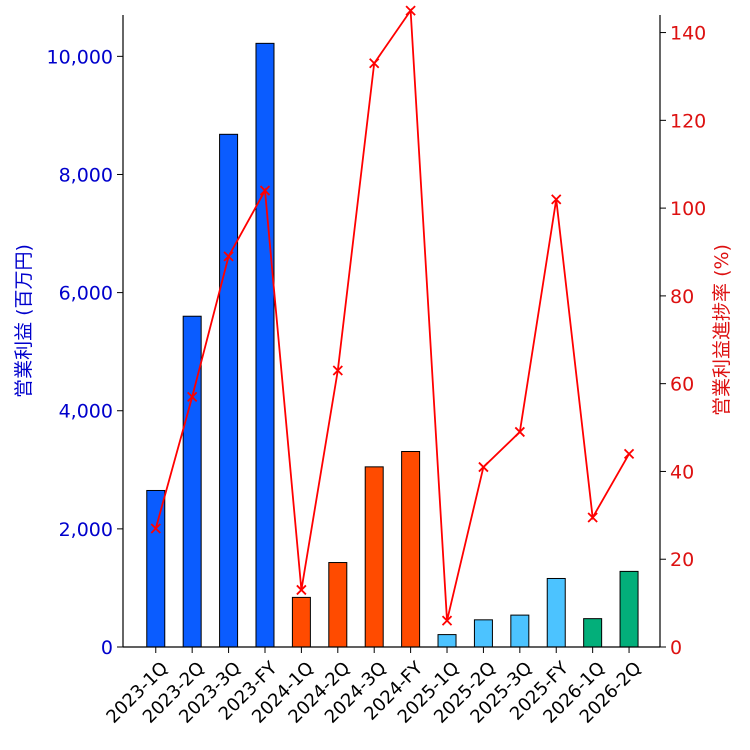 Image resolution: width=750 pixels, height=750 pixels. Describe the element at coordinates (192, 396) in the screenshot. I see `progress-point-2023-2Q` at that location.